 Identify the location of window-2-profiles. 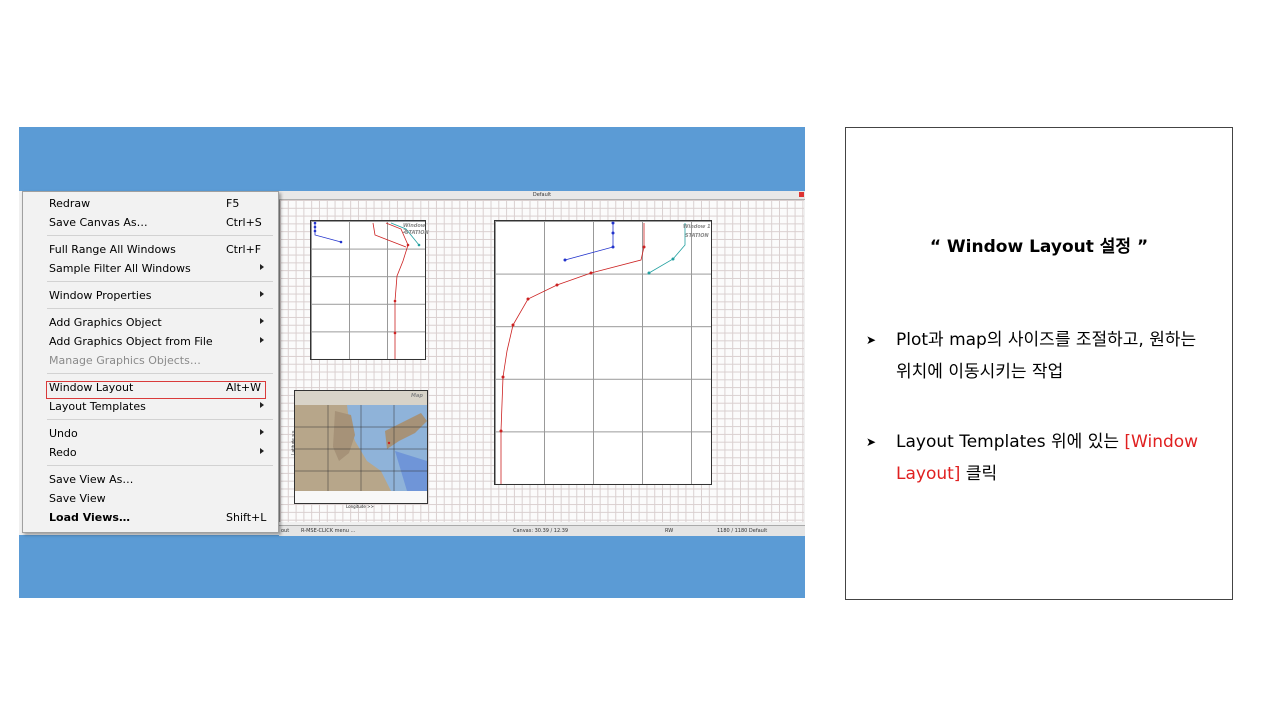
(367, 290).